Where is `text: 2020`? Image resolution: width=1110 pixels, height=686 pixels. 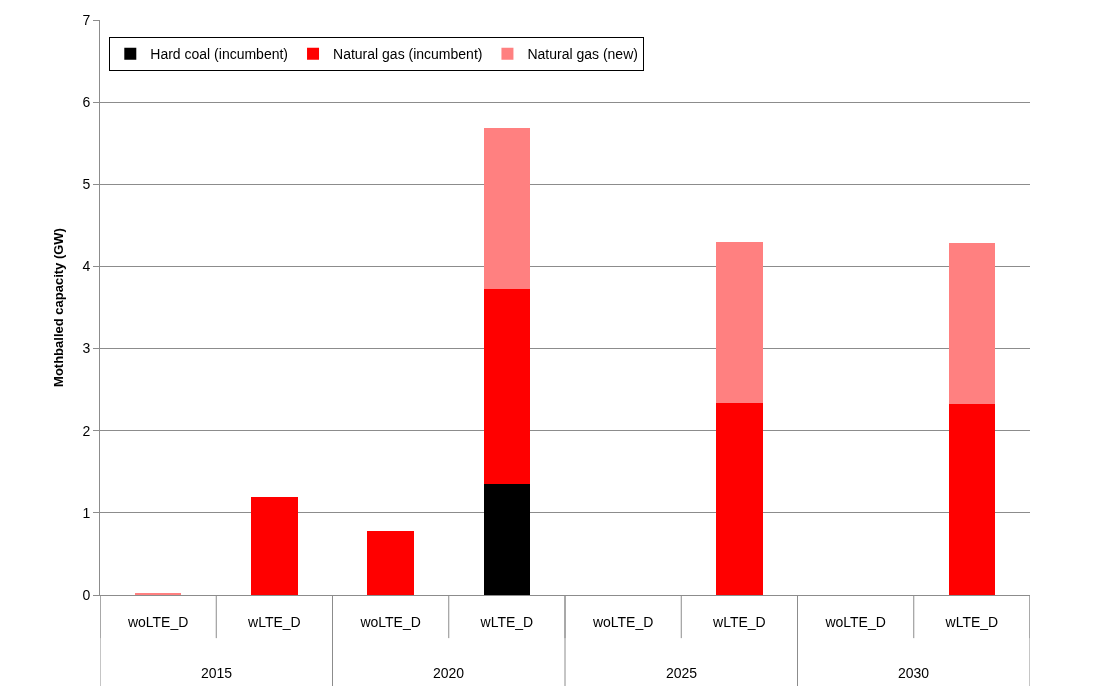
text: 2020 is located at coordinates (449, 673).